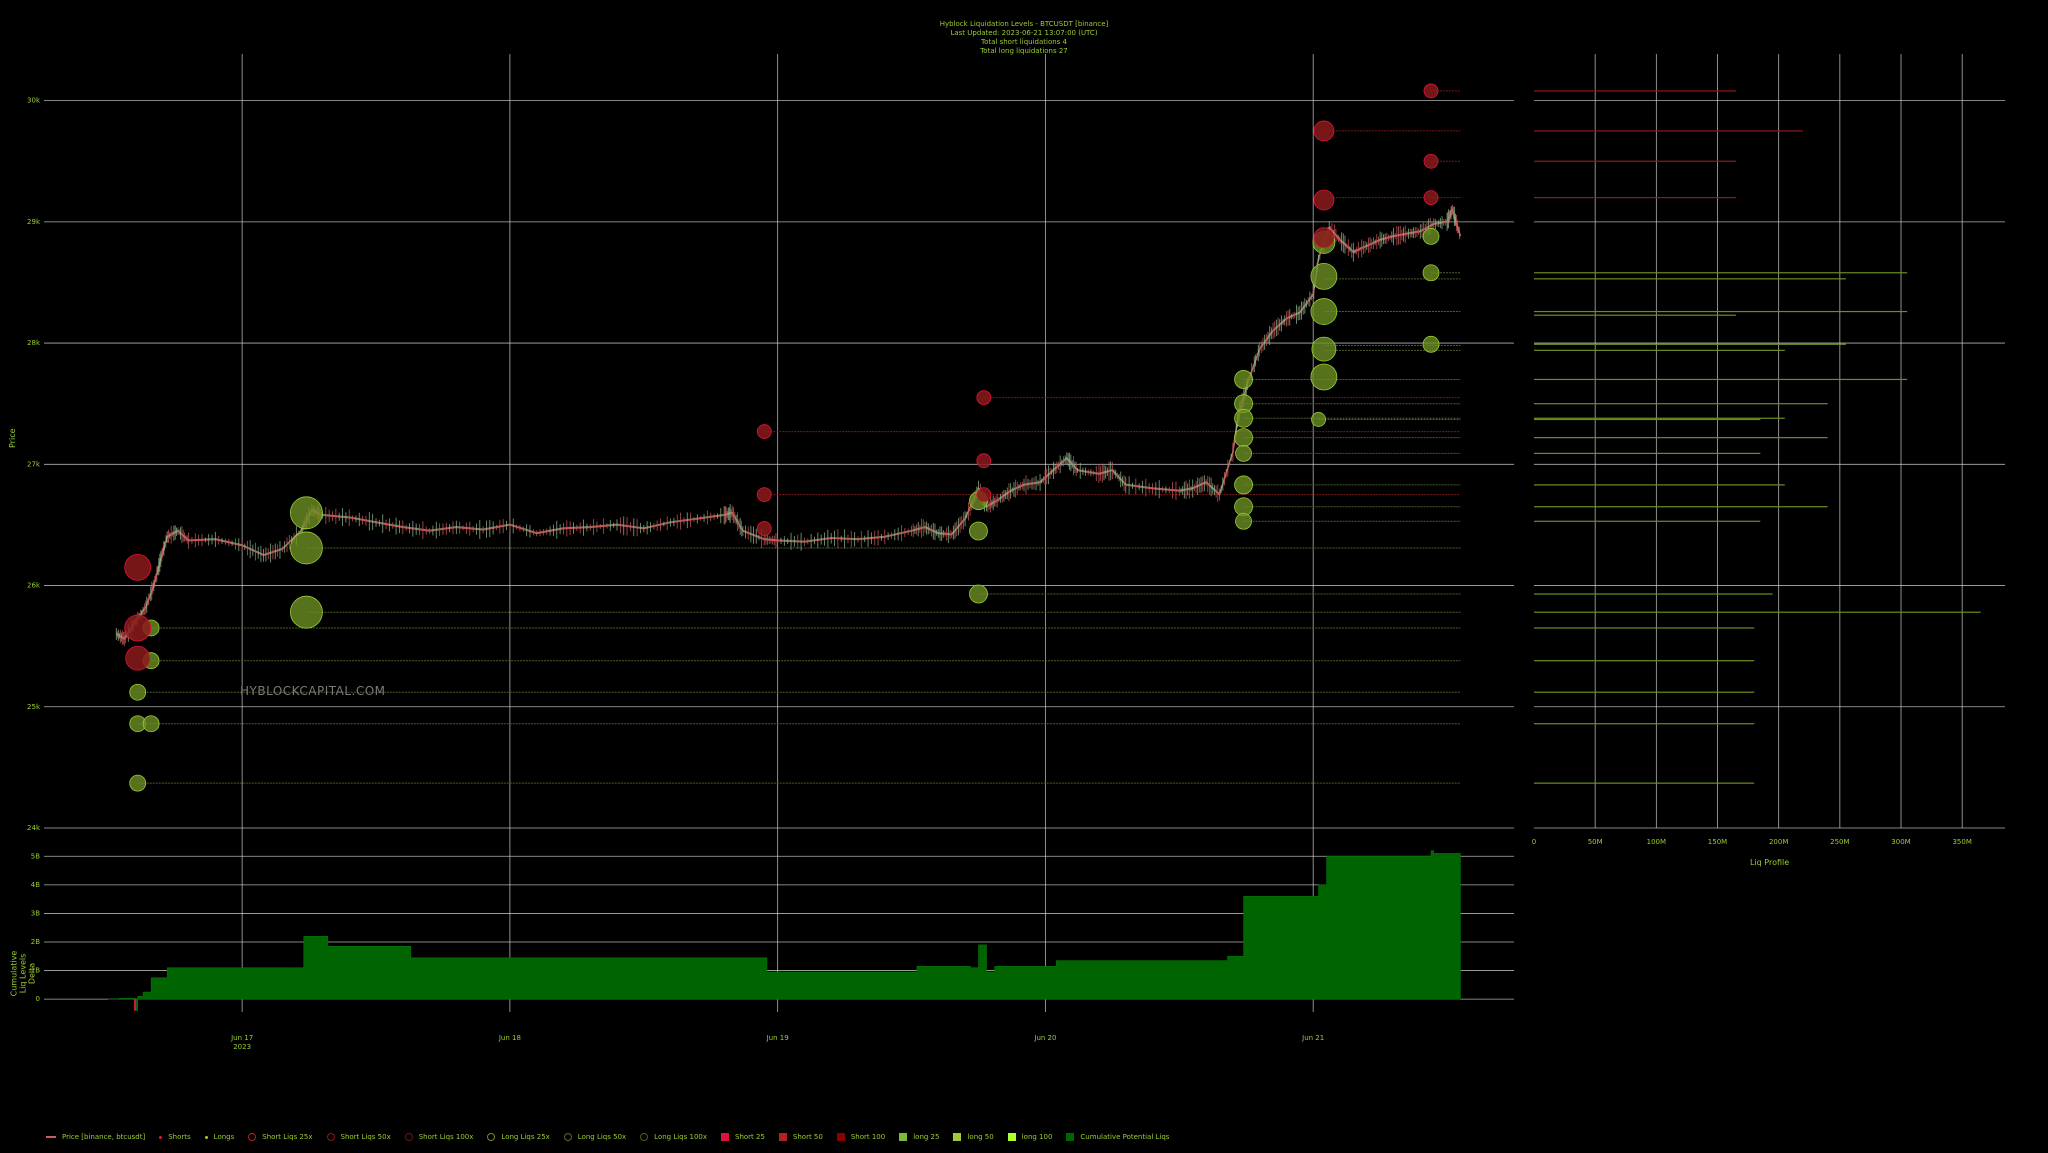 Image resolution: width=2048 pixels, height=1153 pixels. Describe the element at coordinates (1312, 1038) in the screenshot. I see `x-tick-label: Jun 21` at that location.